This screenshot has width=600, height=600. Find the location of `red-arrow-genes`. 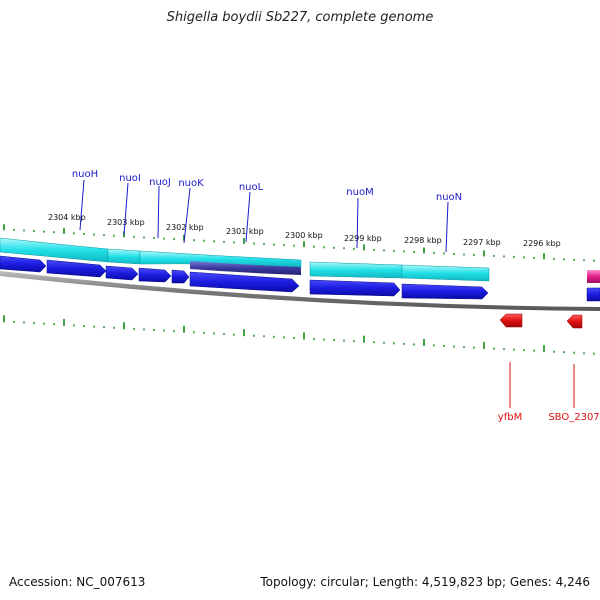

red-arrow-genes is located at coordinates (541, 321).